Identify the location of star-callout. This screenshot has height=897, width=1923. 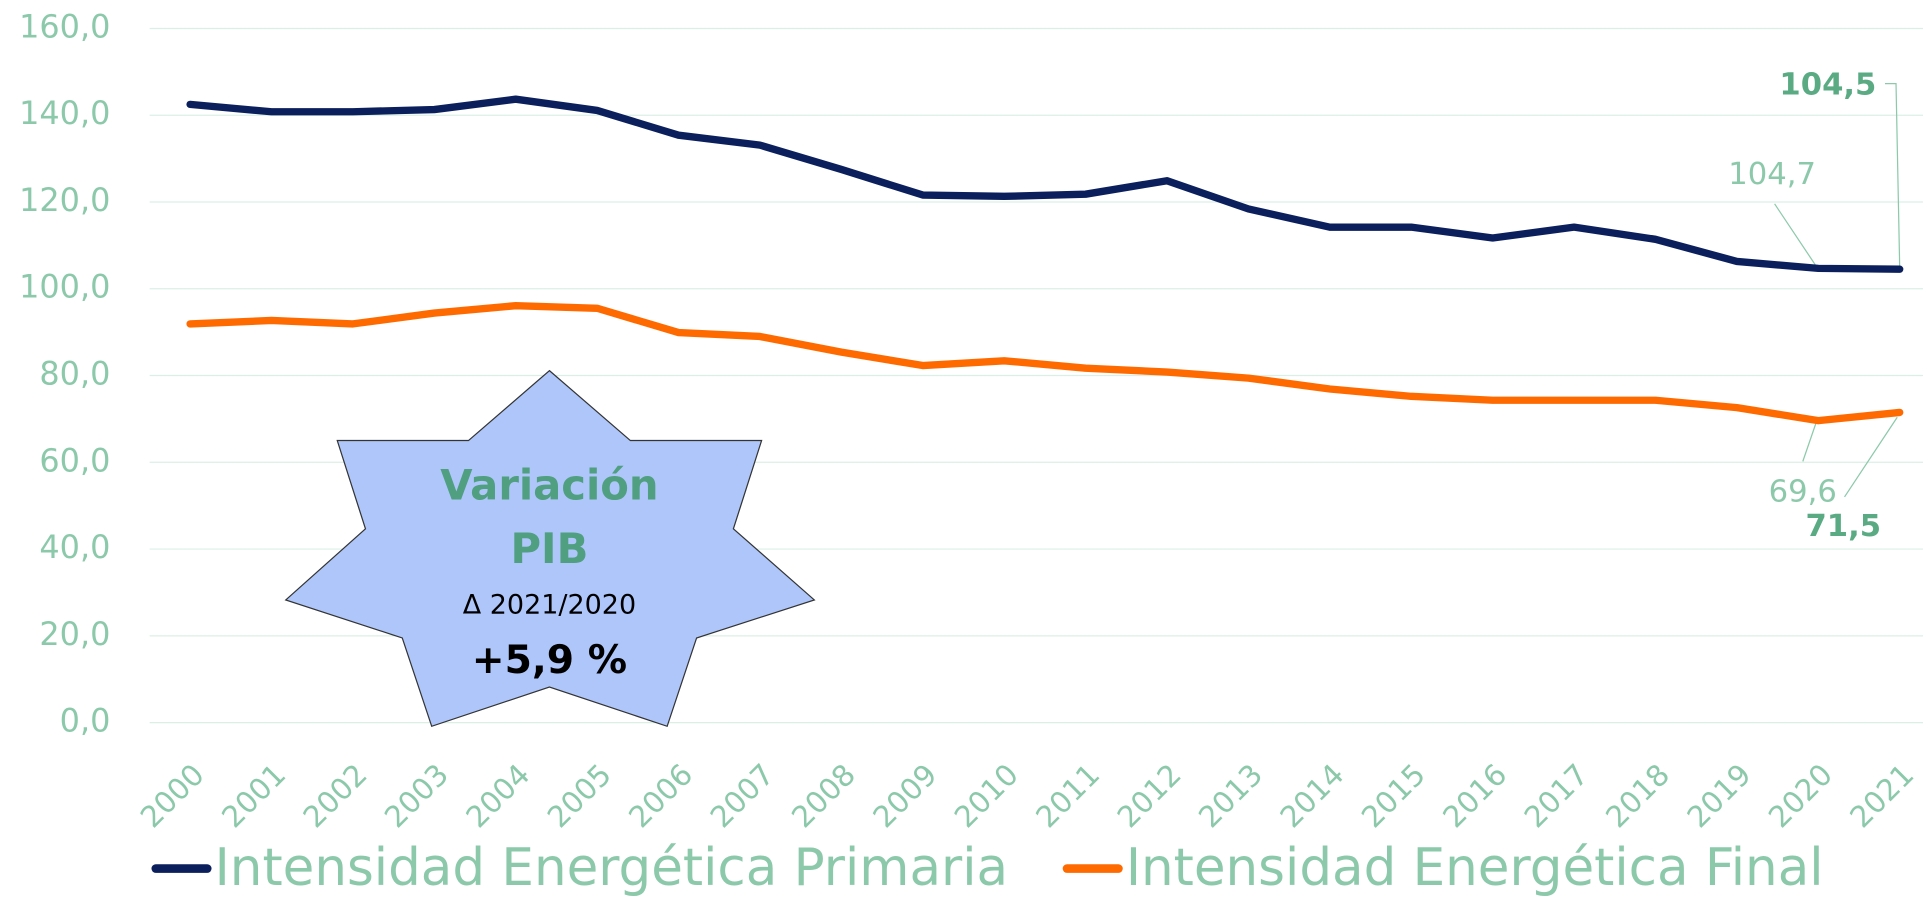
(550, 548).